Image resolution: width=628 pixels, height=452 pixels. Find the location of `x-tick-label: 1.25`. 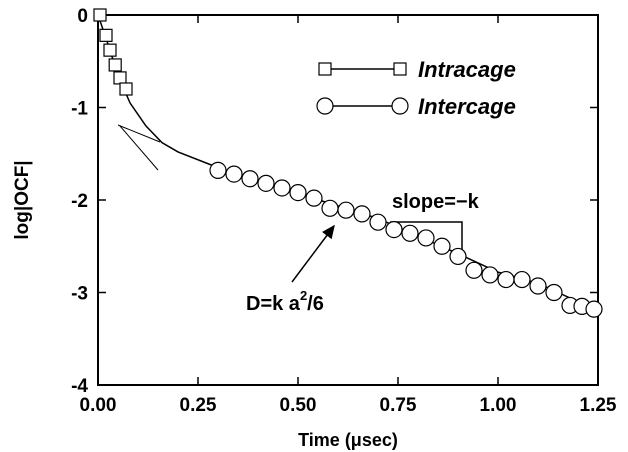

x-tick-label: 1.25 is located at coordinates (598, 405).